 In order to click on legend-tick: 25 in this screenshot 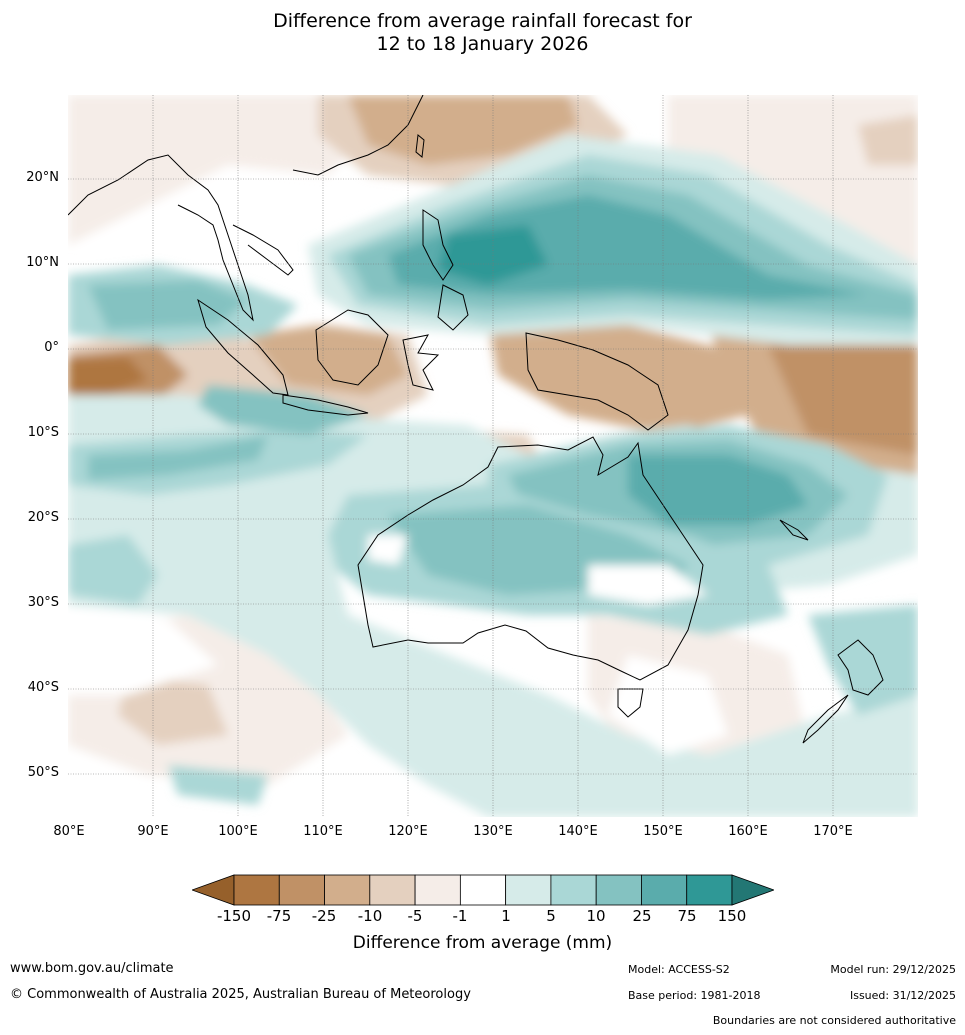, I will do `click(642, 916)`.